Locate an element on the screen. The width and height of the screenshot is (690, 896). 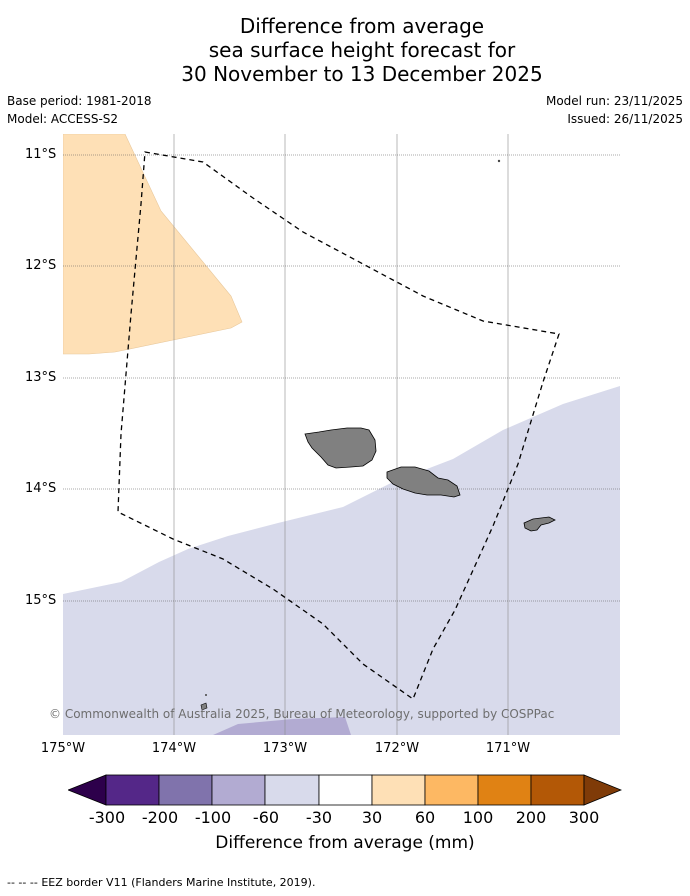
model-run: Model run: 23/11/2025 is located at coordinates (614, 101).